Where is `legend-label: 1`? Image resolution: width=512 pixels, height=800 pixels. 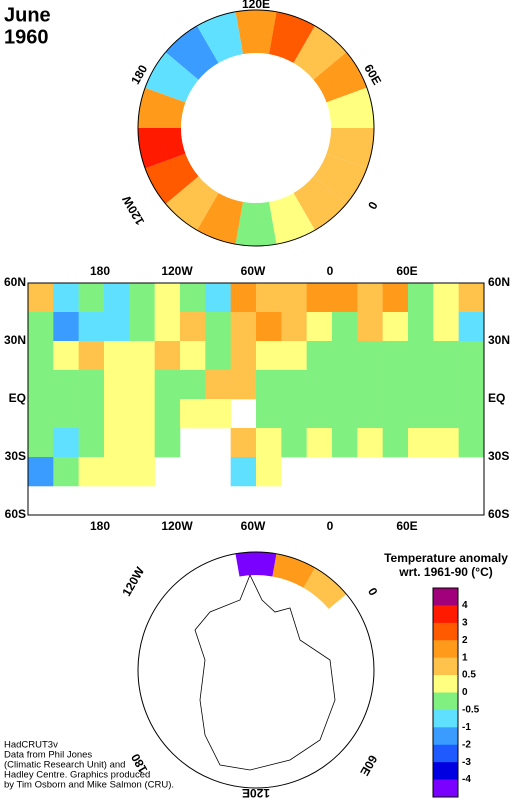 legend-label: 1 is located at coordinates (465, 657).